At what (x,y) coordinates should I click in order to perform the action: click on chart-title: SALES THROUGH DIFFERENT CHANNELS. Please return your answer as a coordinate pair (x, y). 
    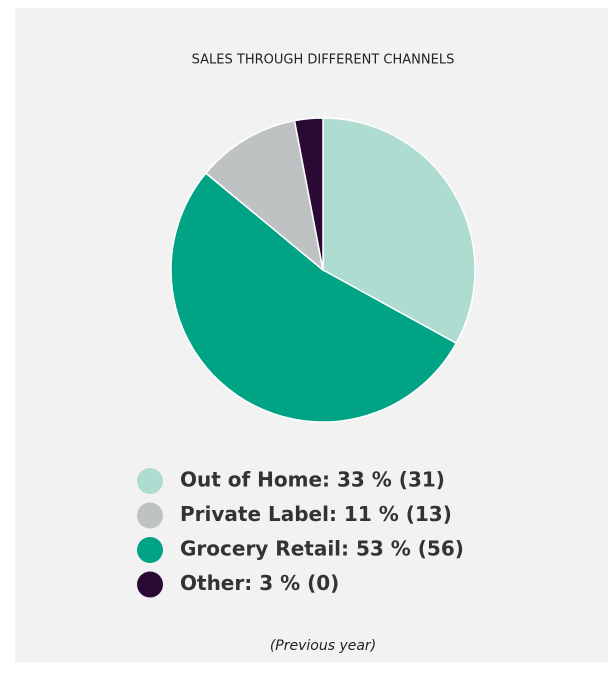
    Looking at the image, I should click on (323, 60).